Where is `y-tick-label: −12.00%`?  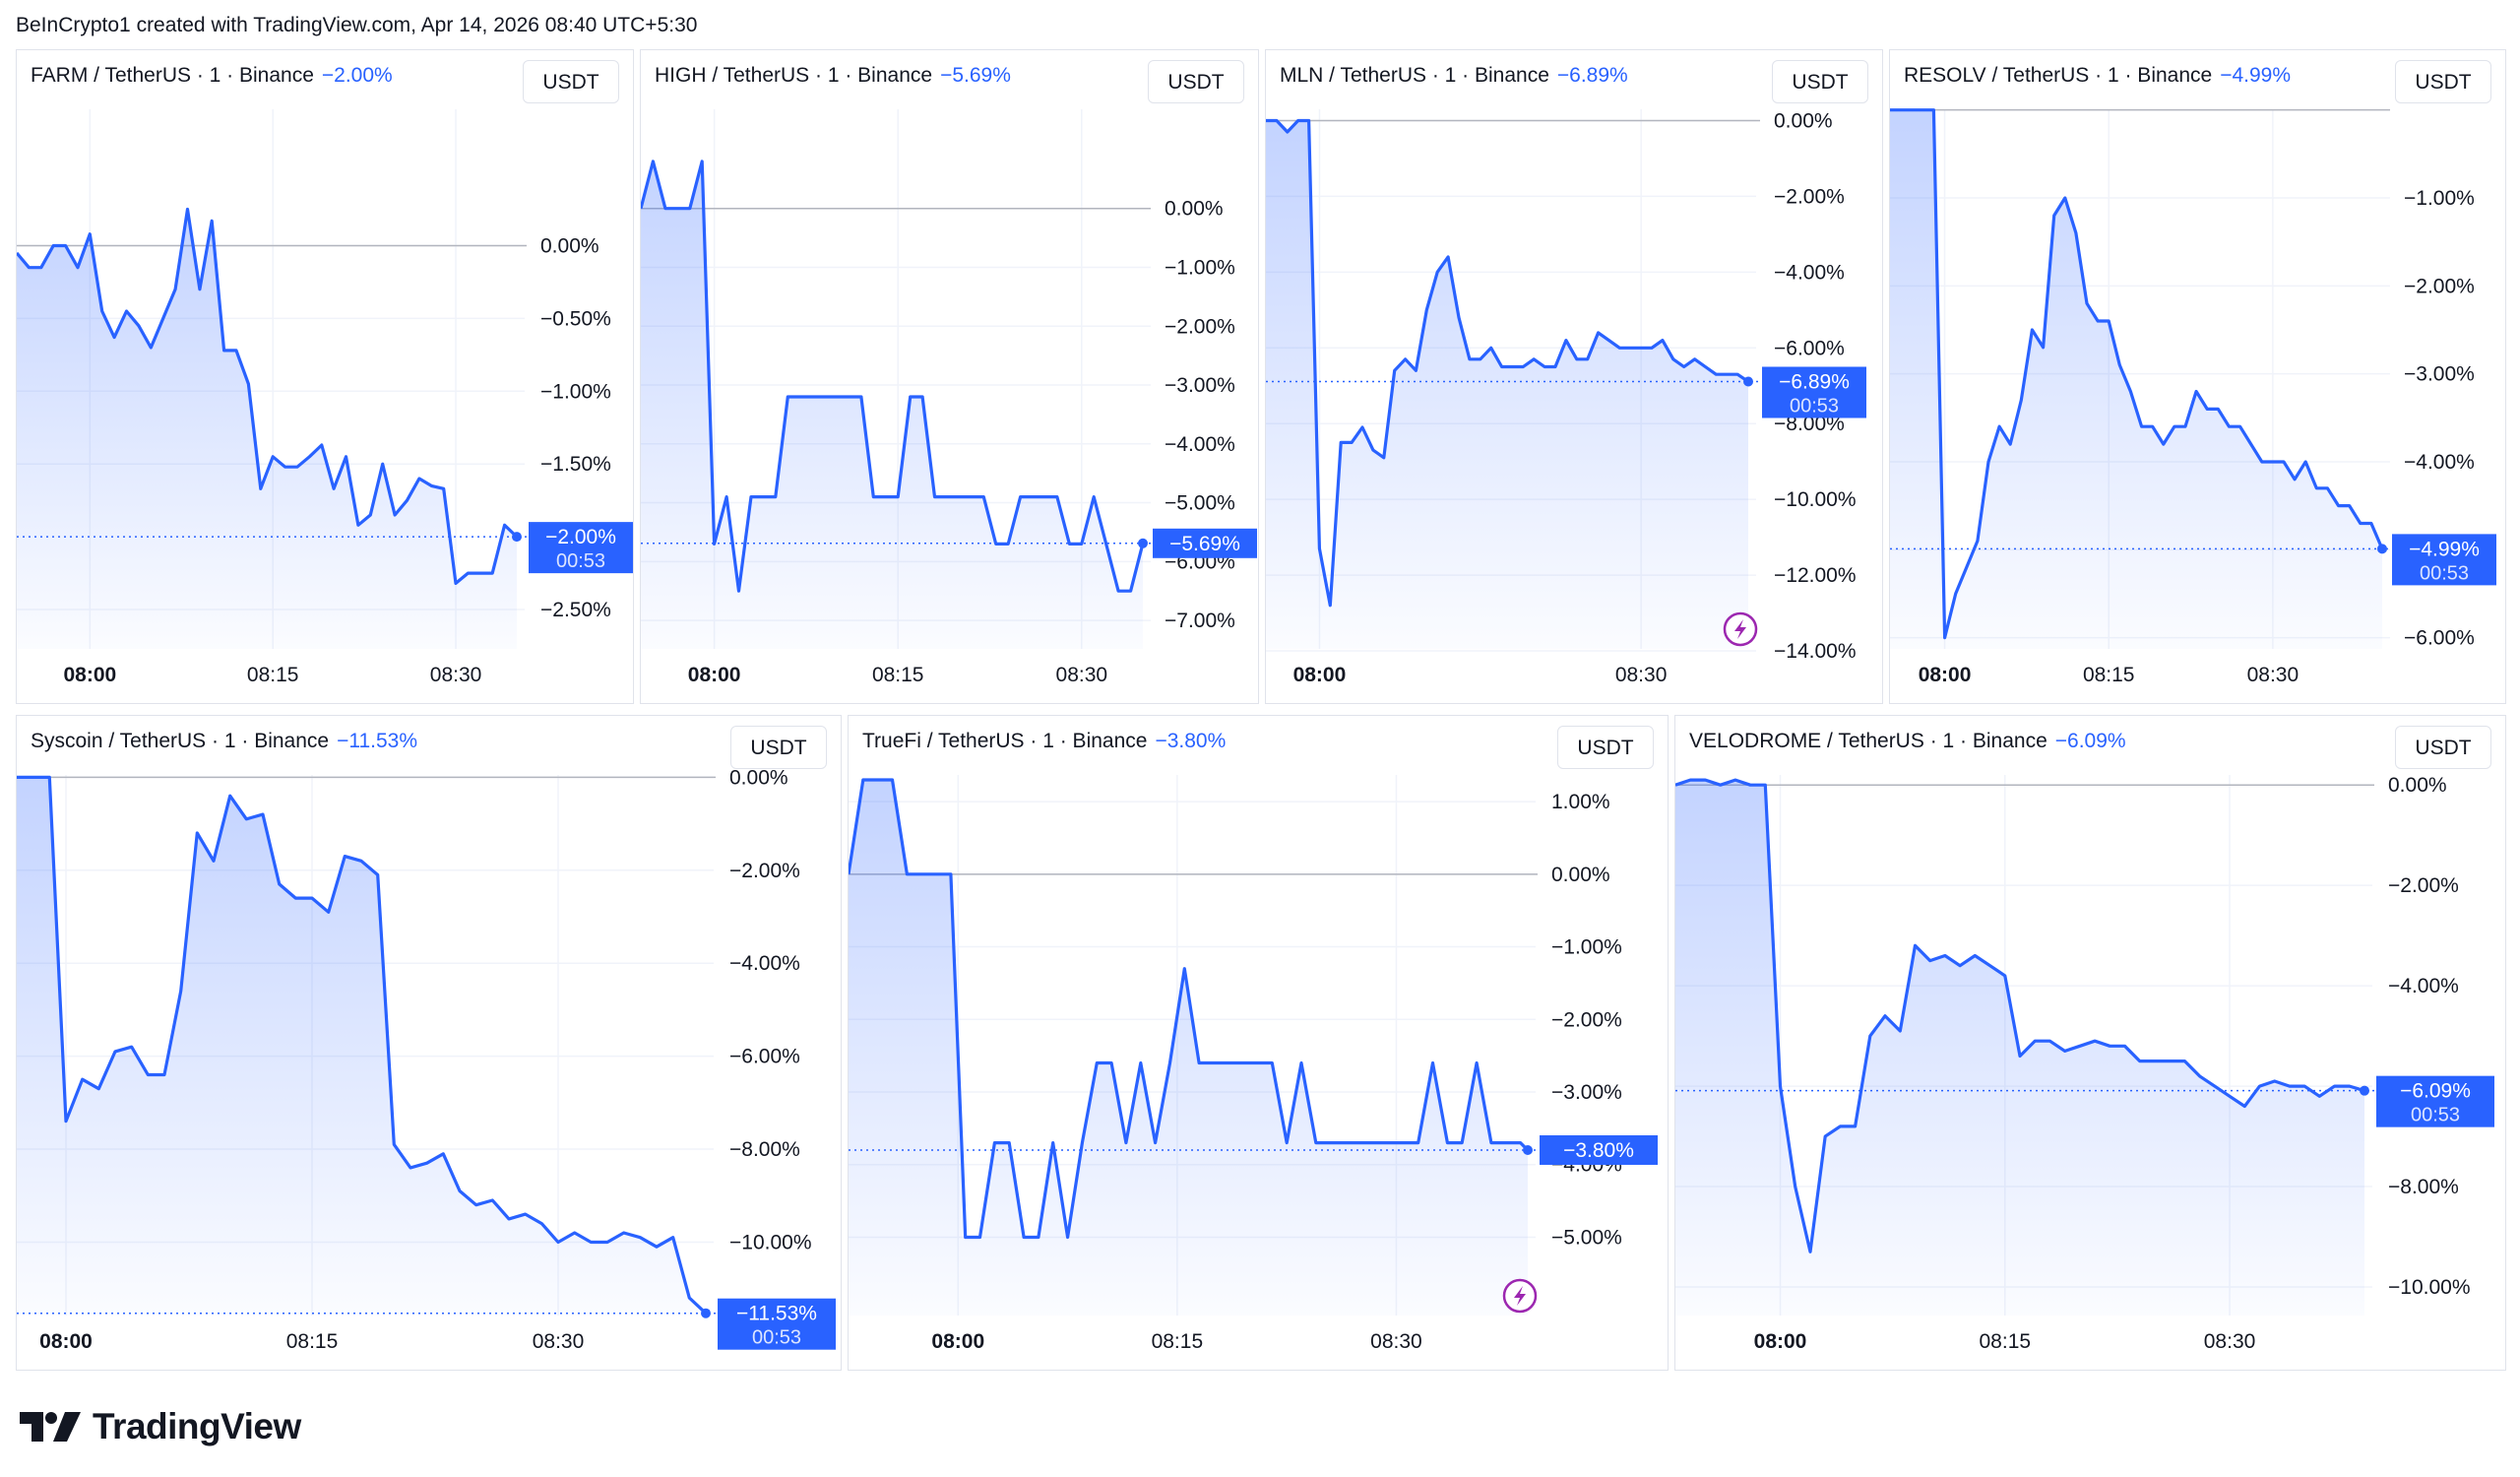
y-tick-label: −12.00% is located at coordinates (1815, 575).